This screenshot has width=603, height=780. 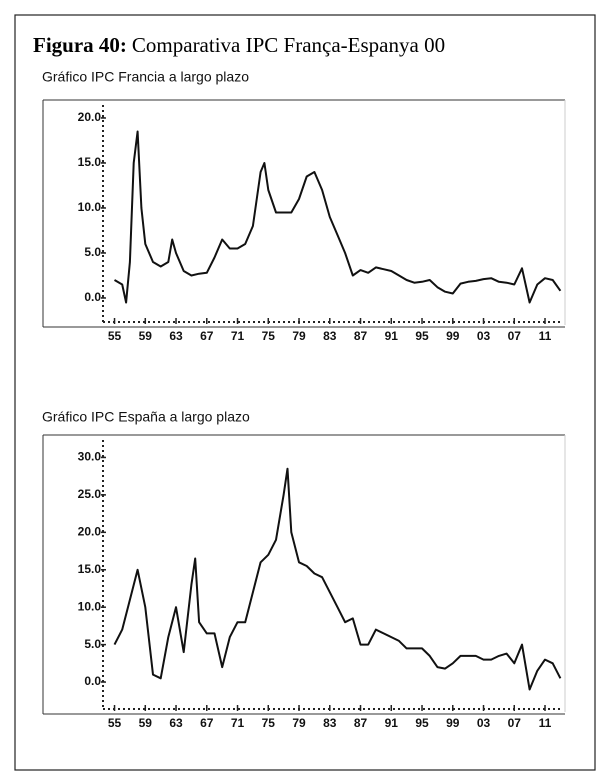 I want to click on figure-title-text: Comparativa IPC França-Espanya 00, so click(x=288, y=45).